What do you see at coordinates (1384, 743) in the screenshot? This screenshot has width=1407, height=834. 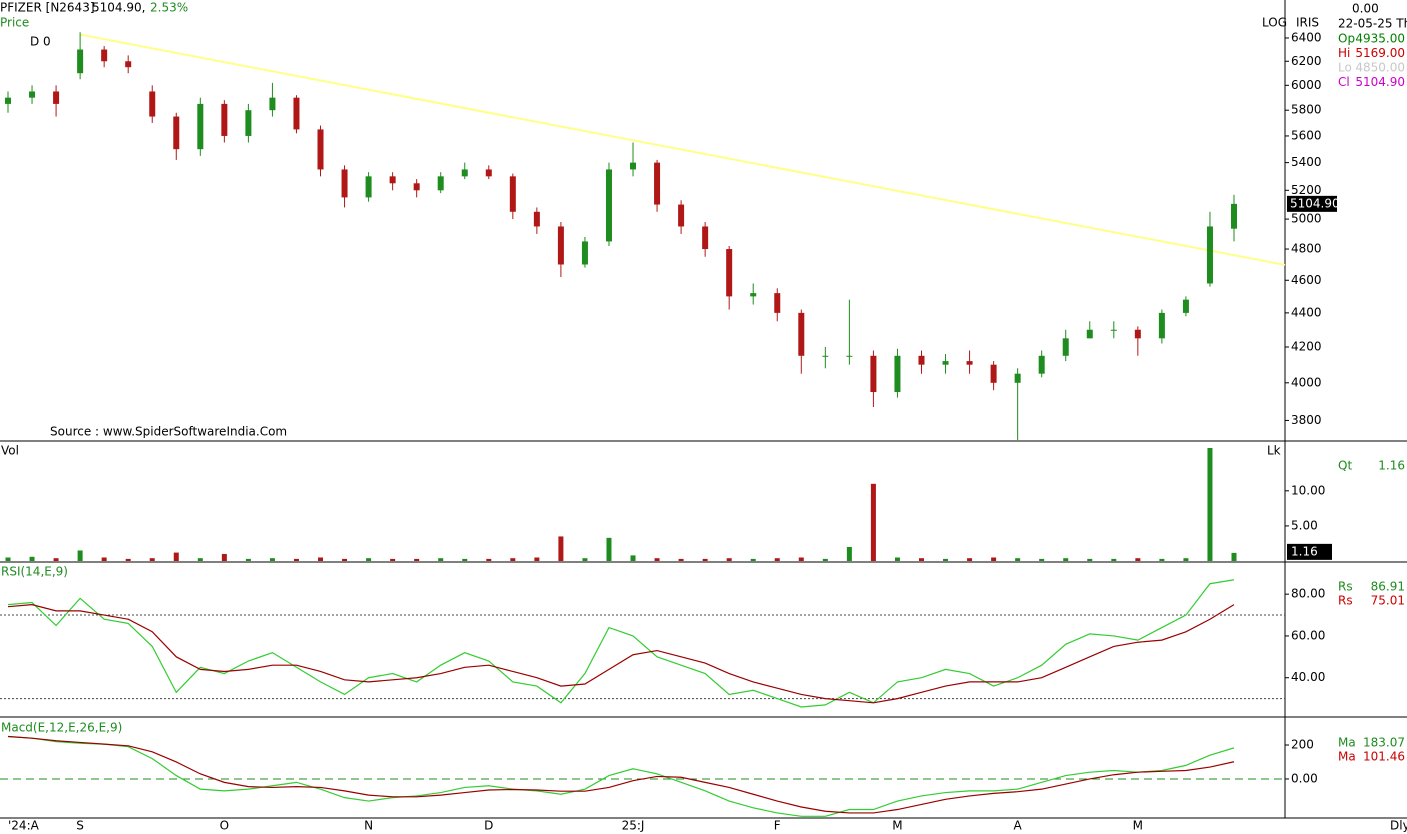 I see `readout-value: 183.07` at bounding box center [1384, 743].